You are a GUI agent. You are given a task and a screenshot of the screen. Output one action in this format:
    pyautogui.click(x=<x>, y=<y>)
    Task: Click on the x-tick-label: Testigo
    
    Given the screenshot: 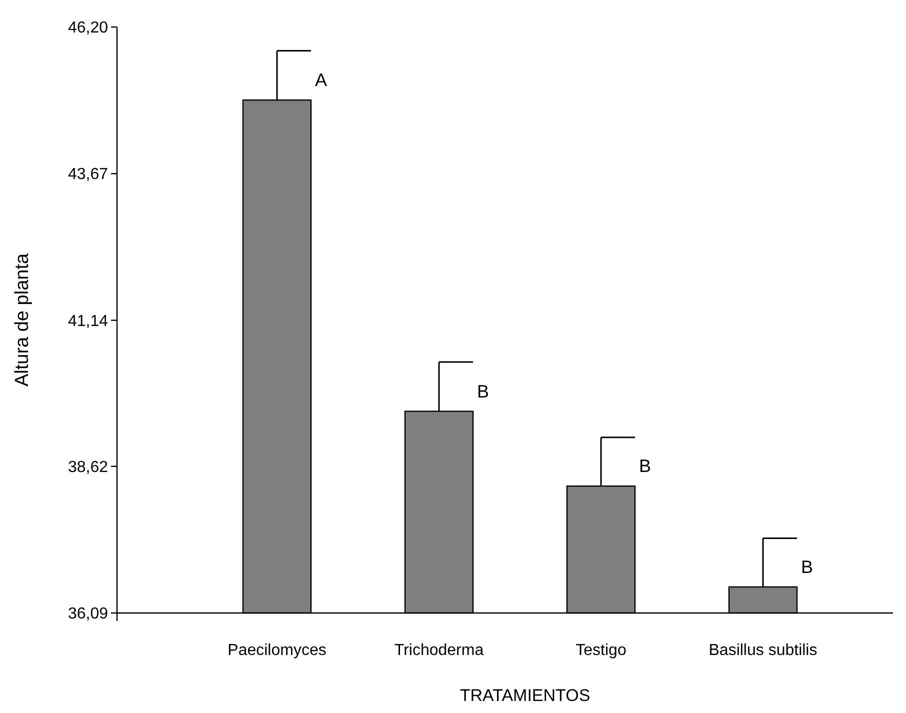 What is the action you would take?
    pyautogui.click(x=601, y=650)
    